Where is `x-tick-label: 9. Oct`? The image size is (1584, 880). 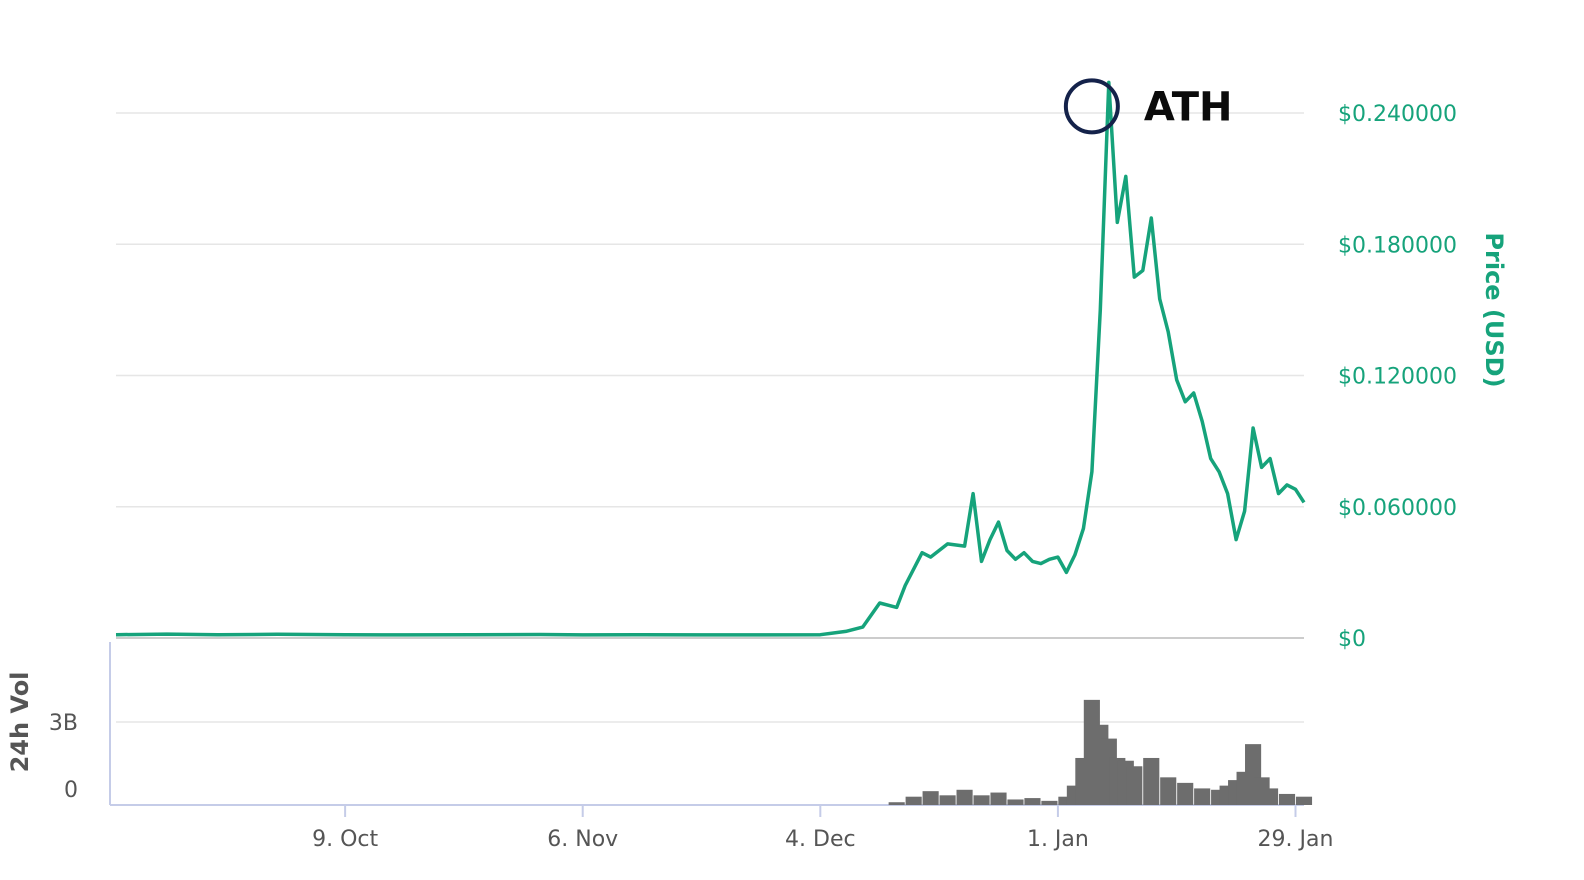 x-tick-label: 9. Oct is located at coordinates (345, 839).